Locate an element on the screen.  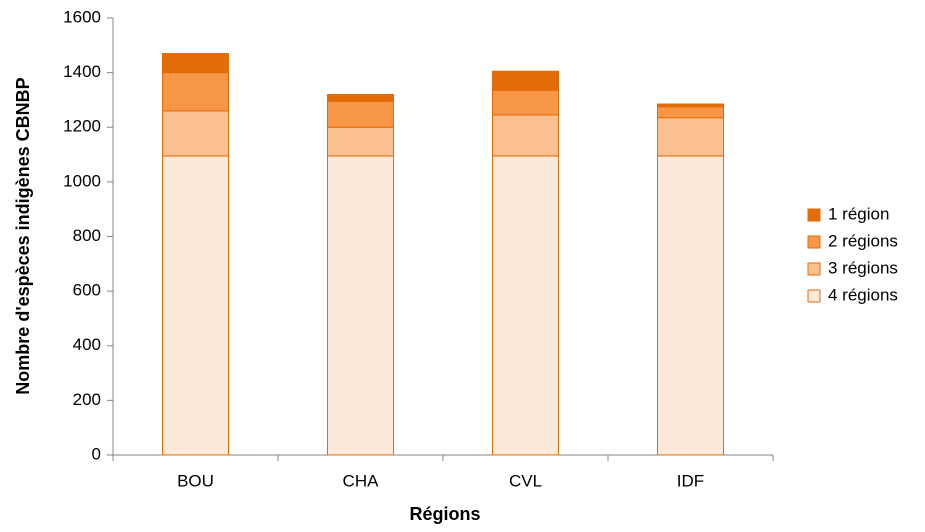
x-tick-label: BOU is located at coordinates (195, 480).